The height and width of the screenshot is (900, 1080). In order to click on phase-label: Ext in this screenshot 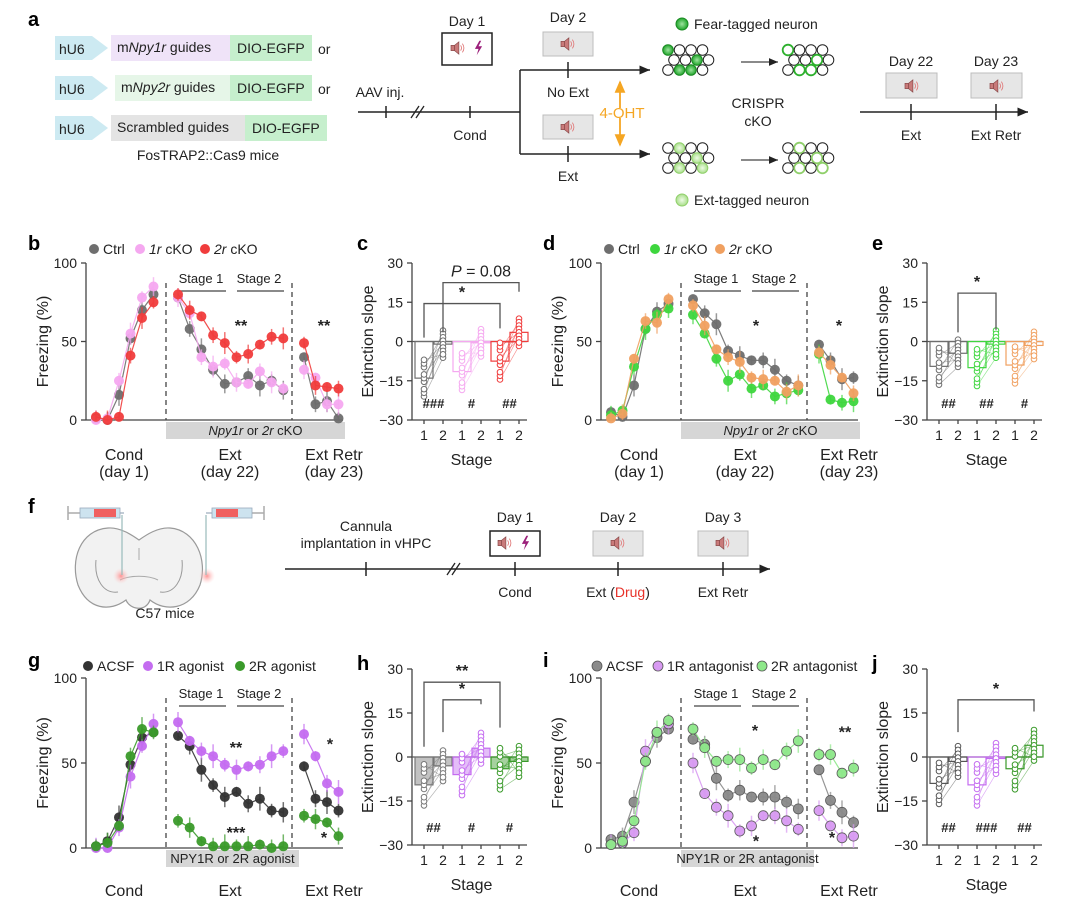, I will do `click(230, 455)`.